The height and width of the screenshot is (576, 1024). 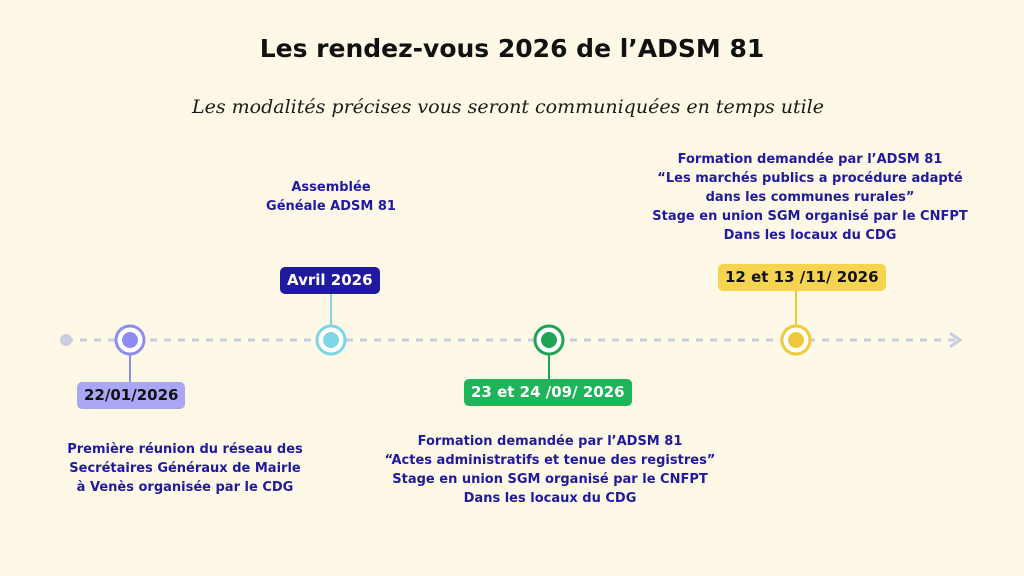 I want to click on event-line: à Venès organisée par le CDG, so click(x=185, y=487).